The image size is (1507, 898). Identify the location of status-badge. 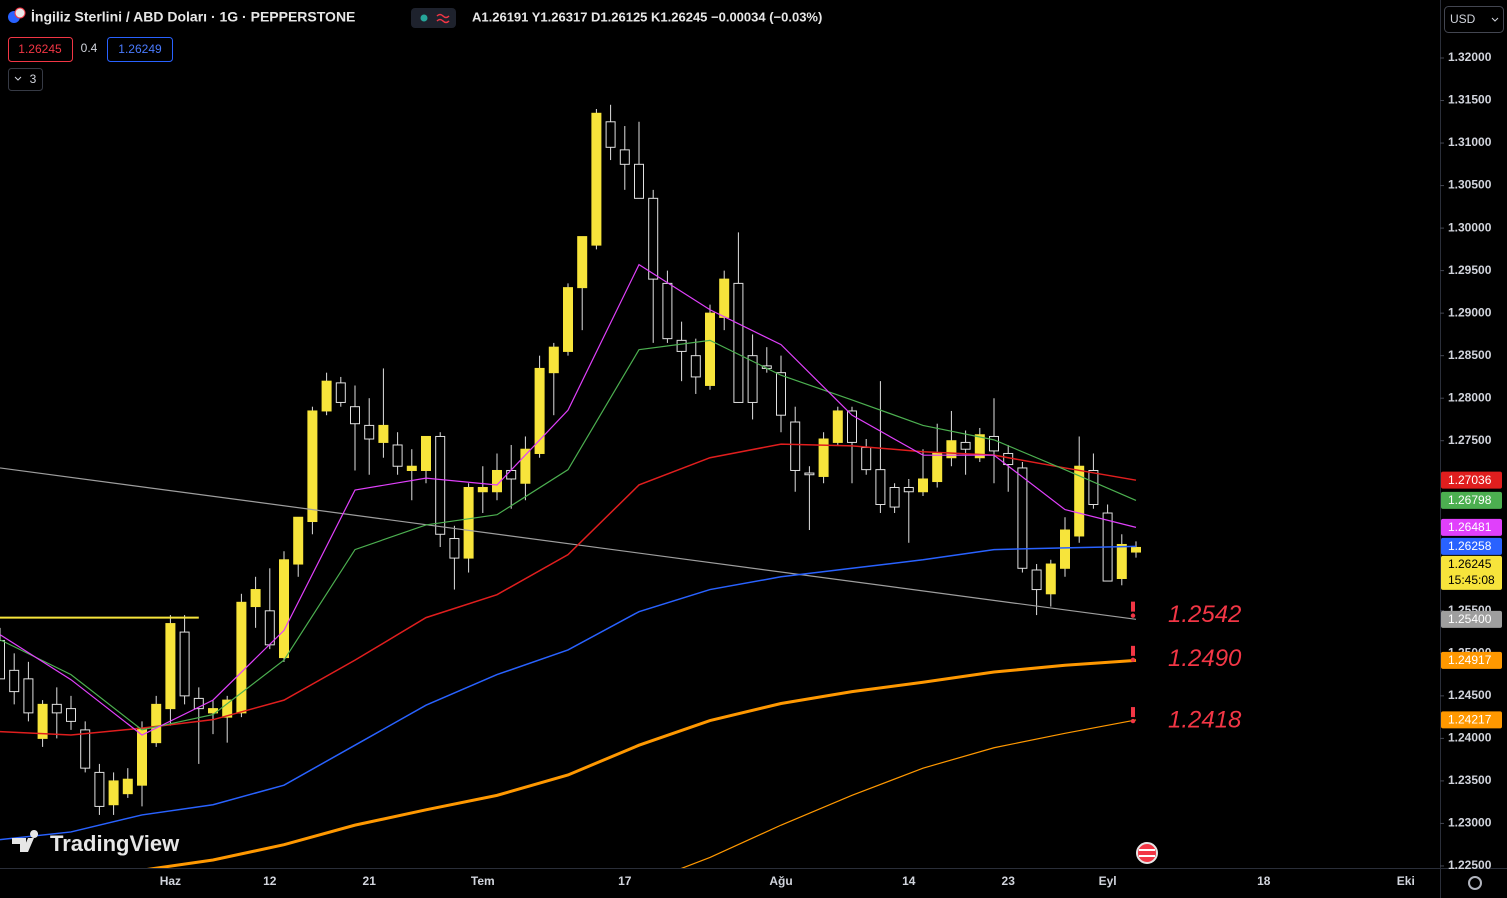
(433, 18).